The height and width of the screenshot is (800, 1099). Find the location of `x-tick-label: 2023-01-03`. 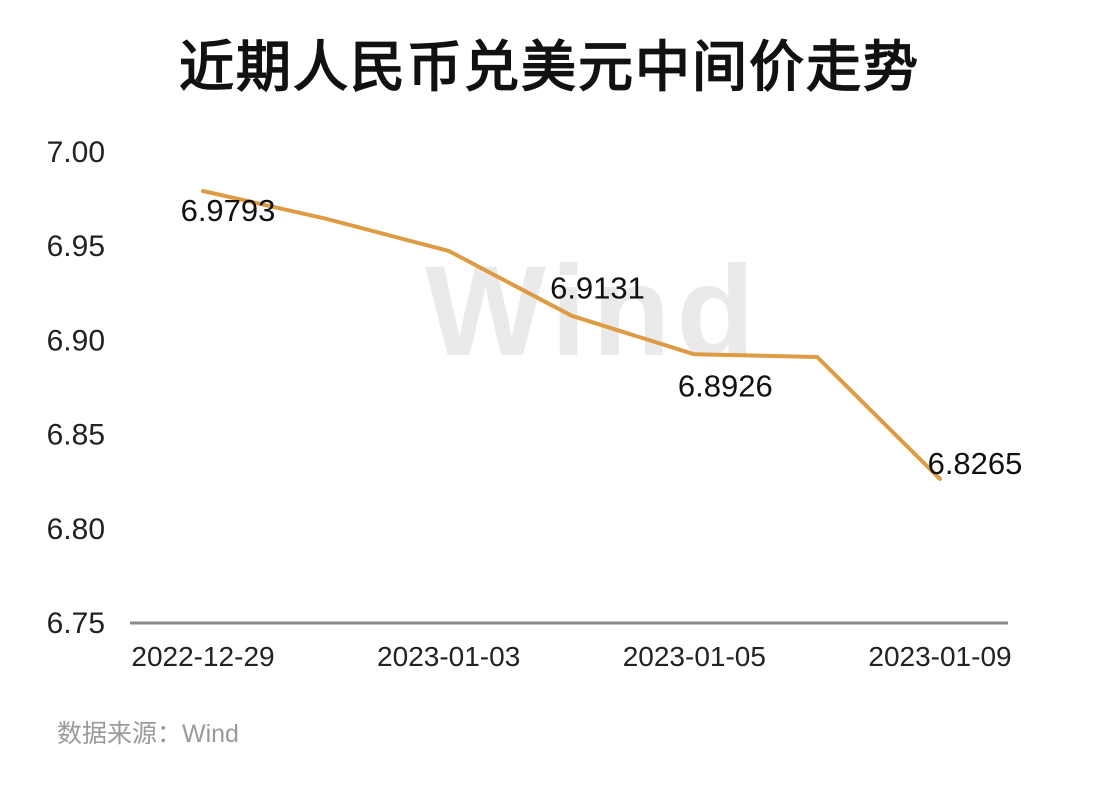

x-tick-label: 2023-01-03 is located at coordinates (448, 656).